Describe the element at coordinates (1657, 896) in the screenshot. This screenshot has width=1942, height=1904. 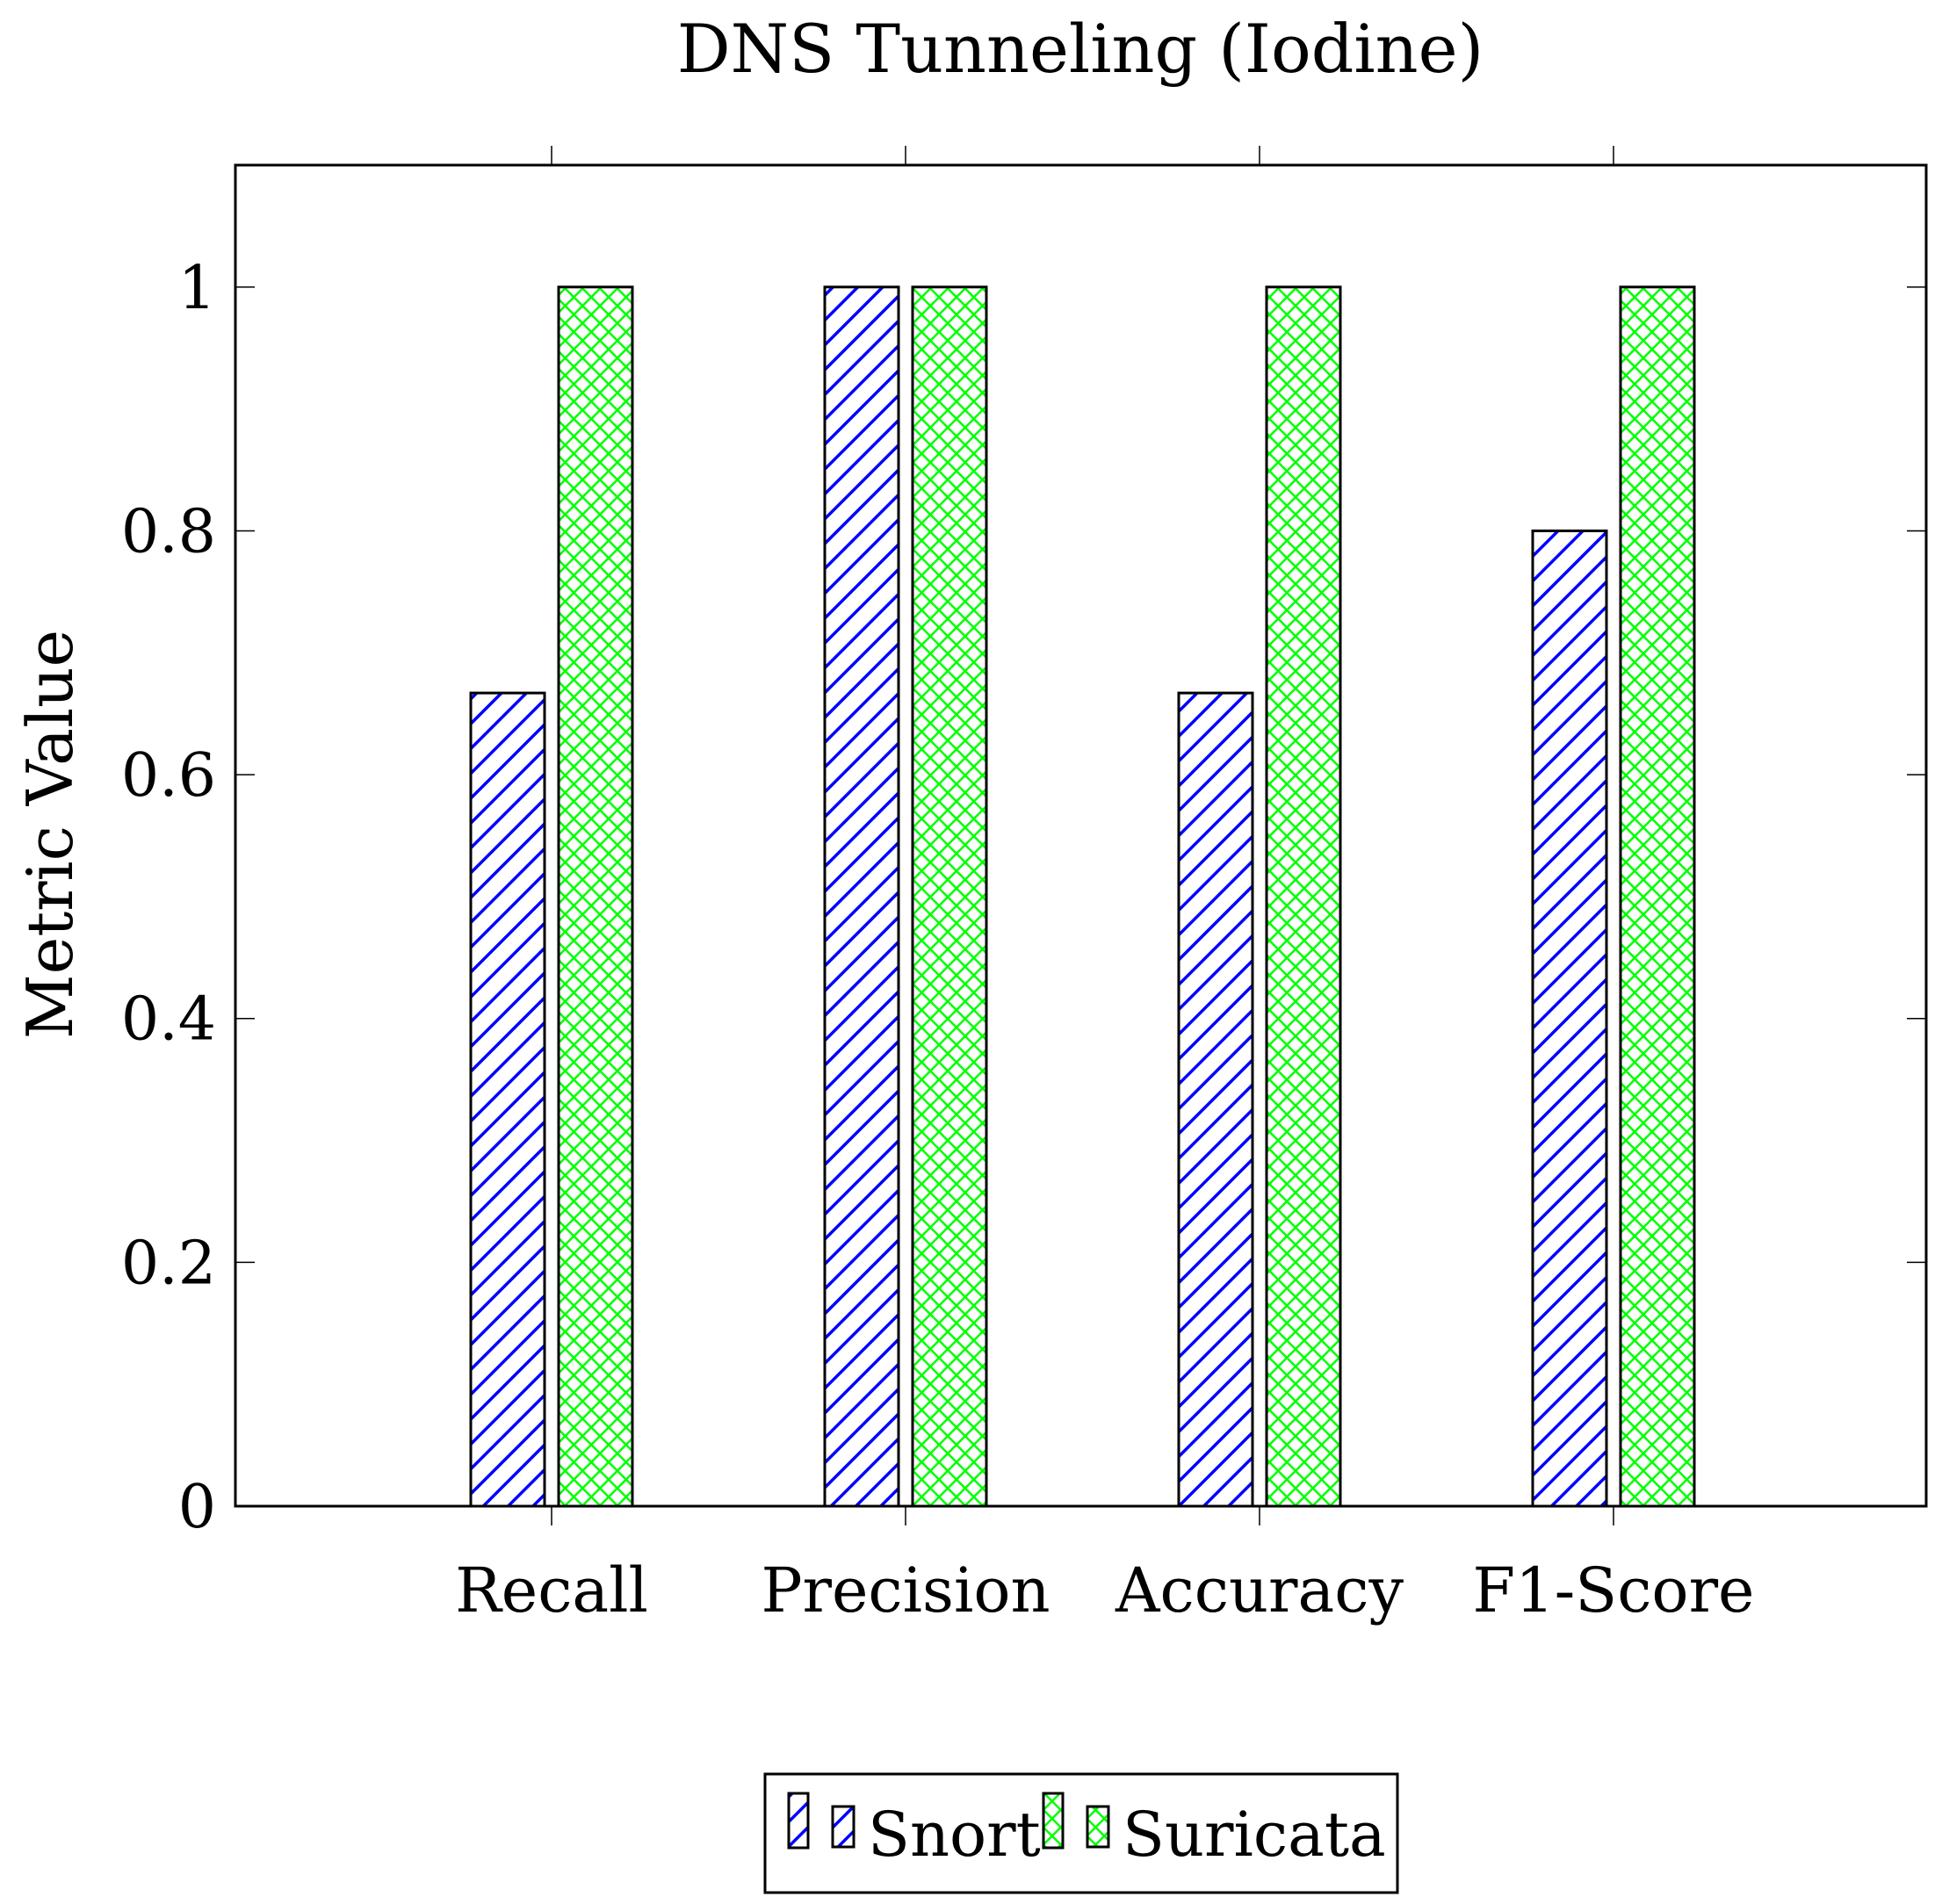
I see `bar-suricata-f1-score` at that location.